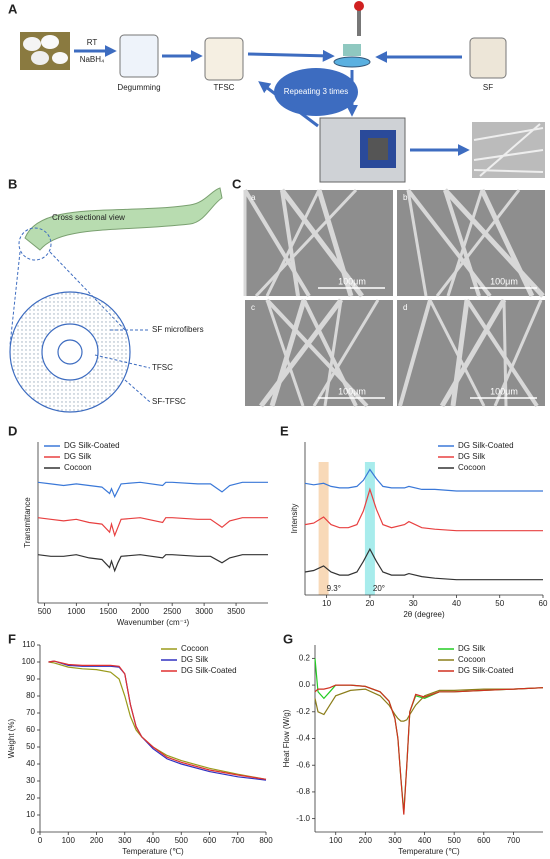  I want to click on y-axis-label: Heat Flow (W/g), so click(286, 738).